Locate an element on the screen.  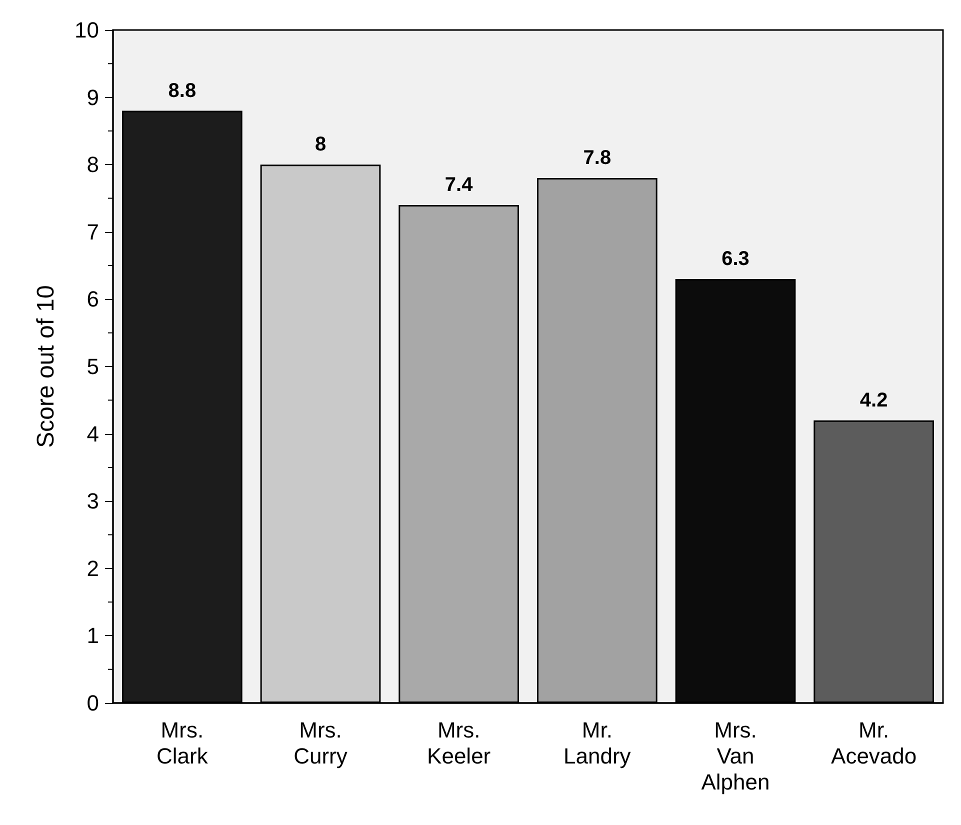
y-tick-label: 1 is located at coordinates (92, 635).